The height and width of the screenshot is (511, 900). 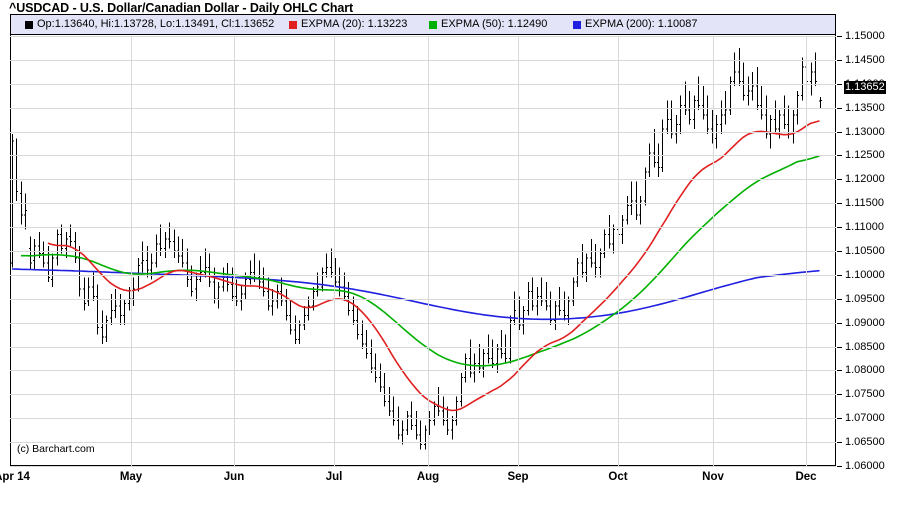 I want to click on y-axis-label: 1.10000, so click(x=865, y=275).